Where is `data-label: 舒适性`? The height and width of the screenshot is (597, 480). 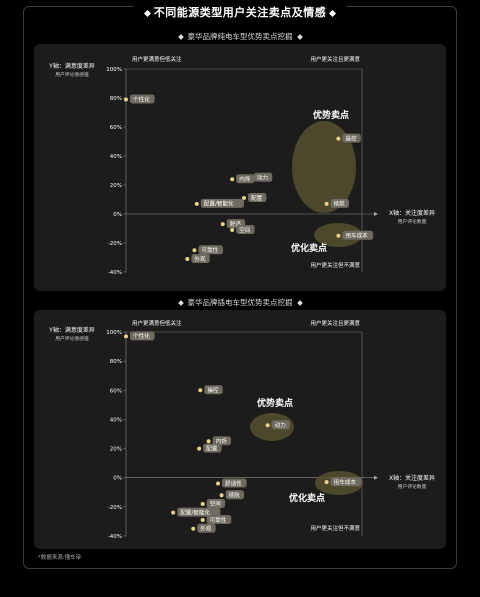
data-label: 舒适性 is located at coordinates (233, 483).